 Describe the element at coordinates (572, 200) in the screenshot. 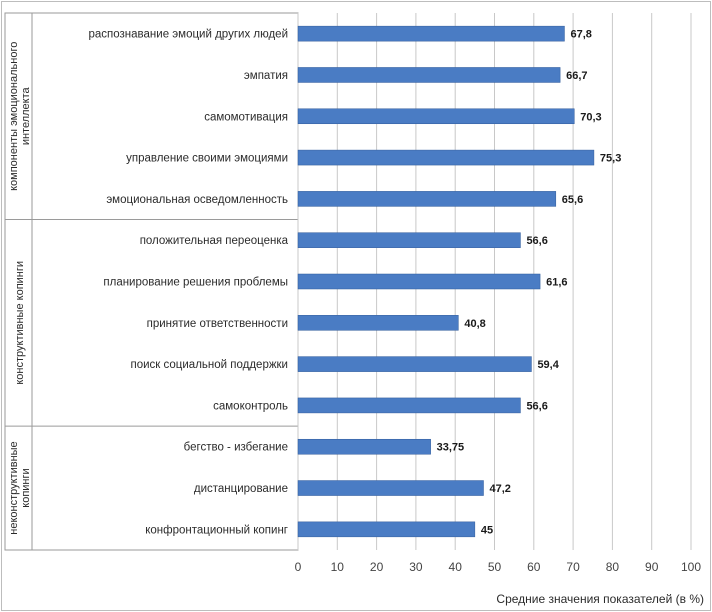

I see `value-label: 65,6` at that location.